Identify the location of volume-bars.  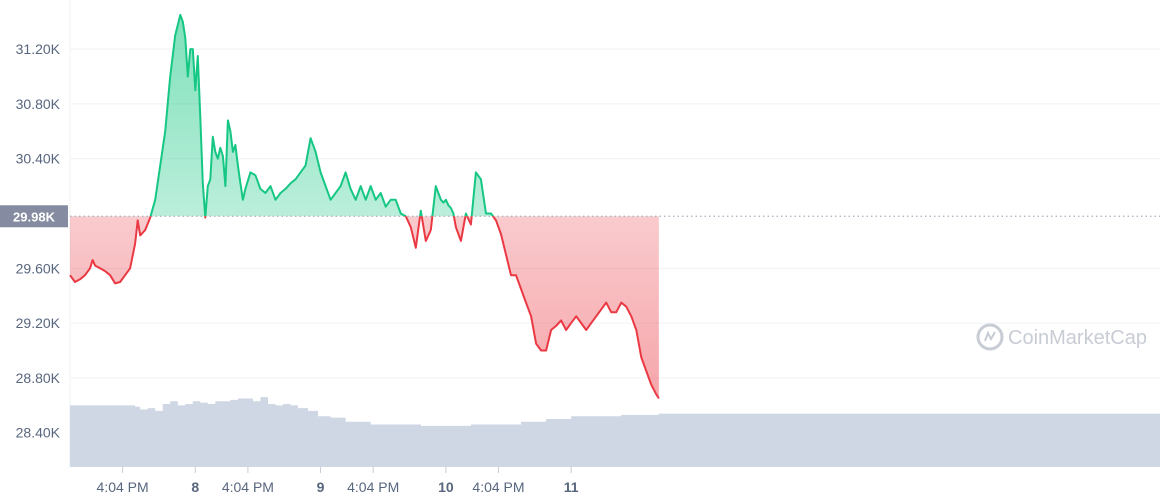
(615, 432).